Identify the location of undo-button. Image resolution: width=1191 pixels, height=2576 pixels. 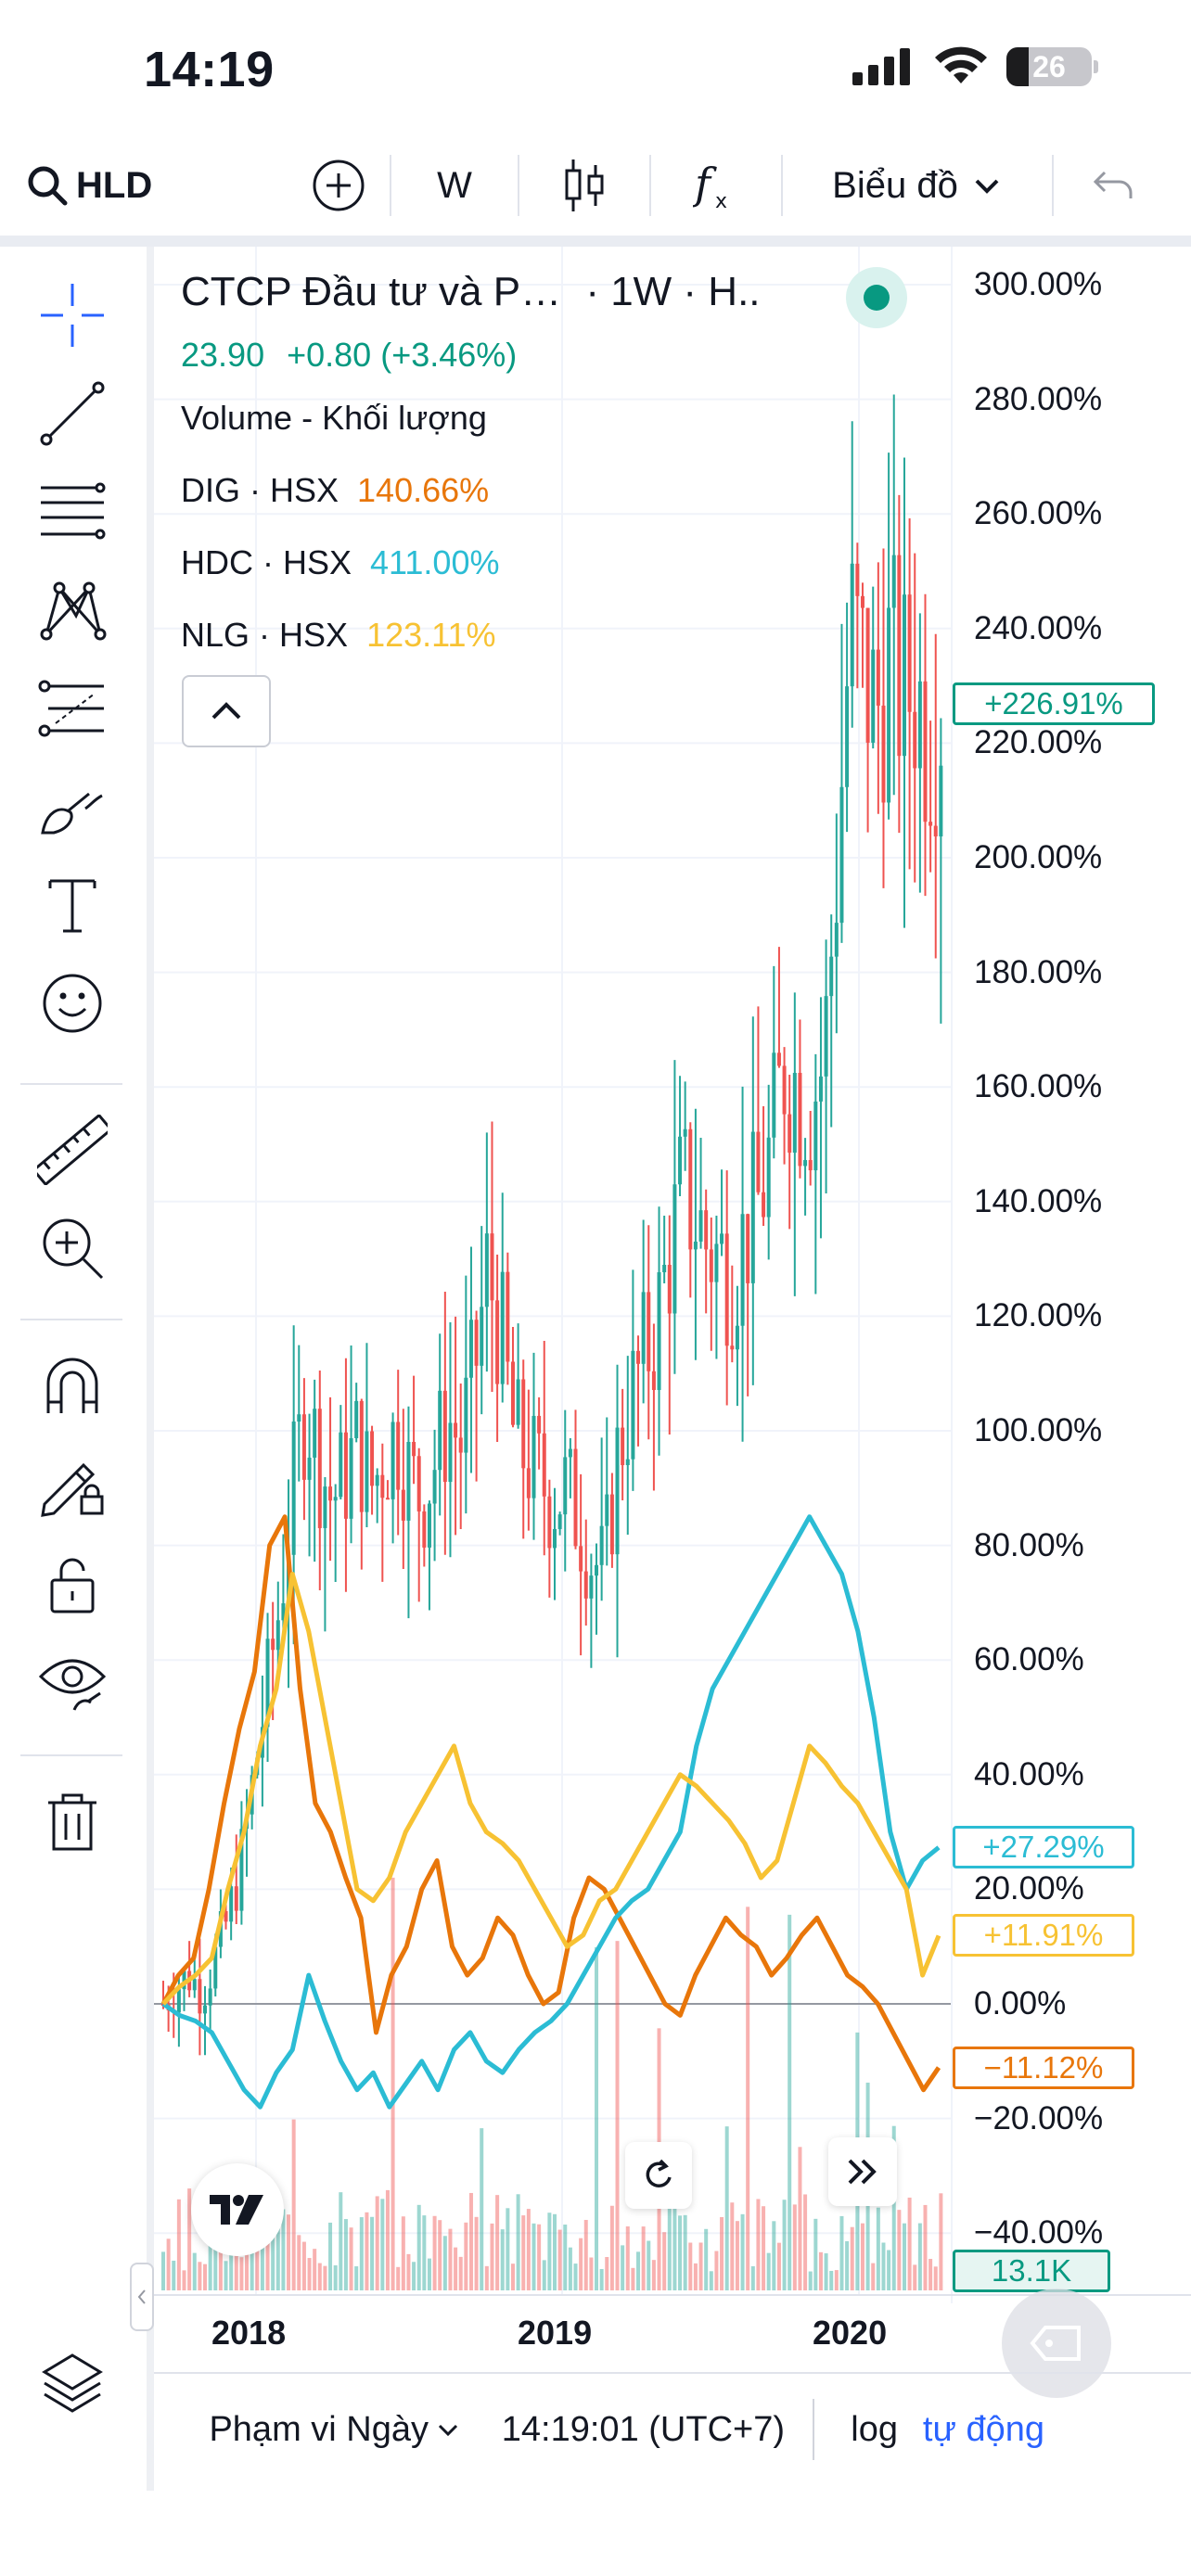
(1114, 186).